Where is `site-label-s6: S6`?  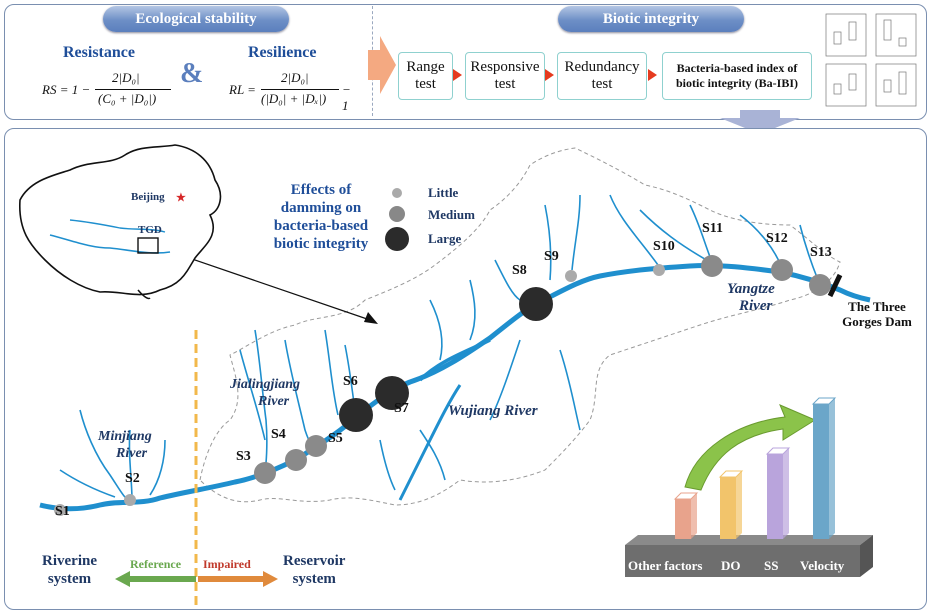
site-label-s6: S6 is located at coordinates (350, 381).